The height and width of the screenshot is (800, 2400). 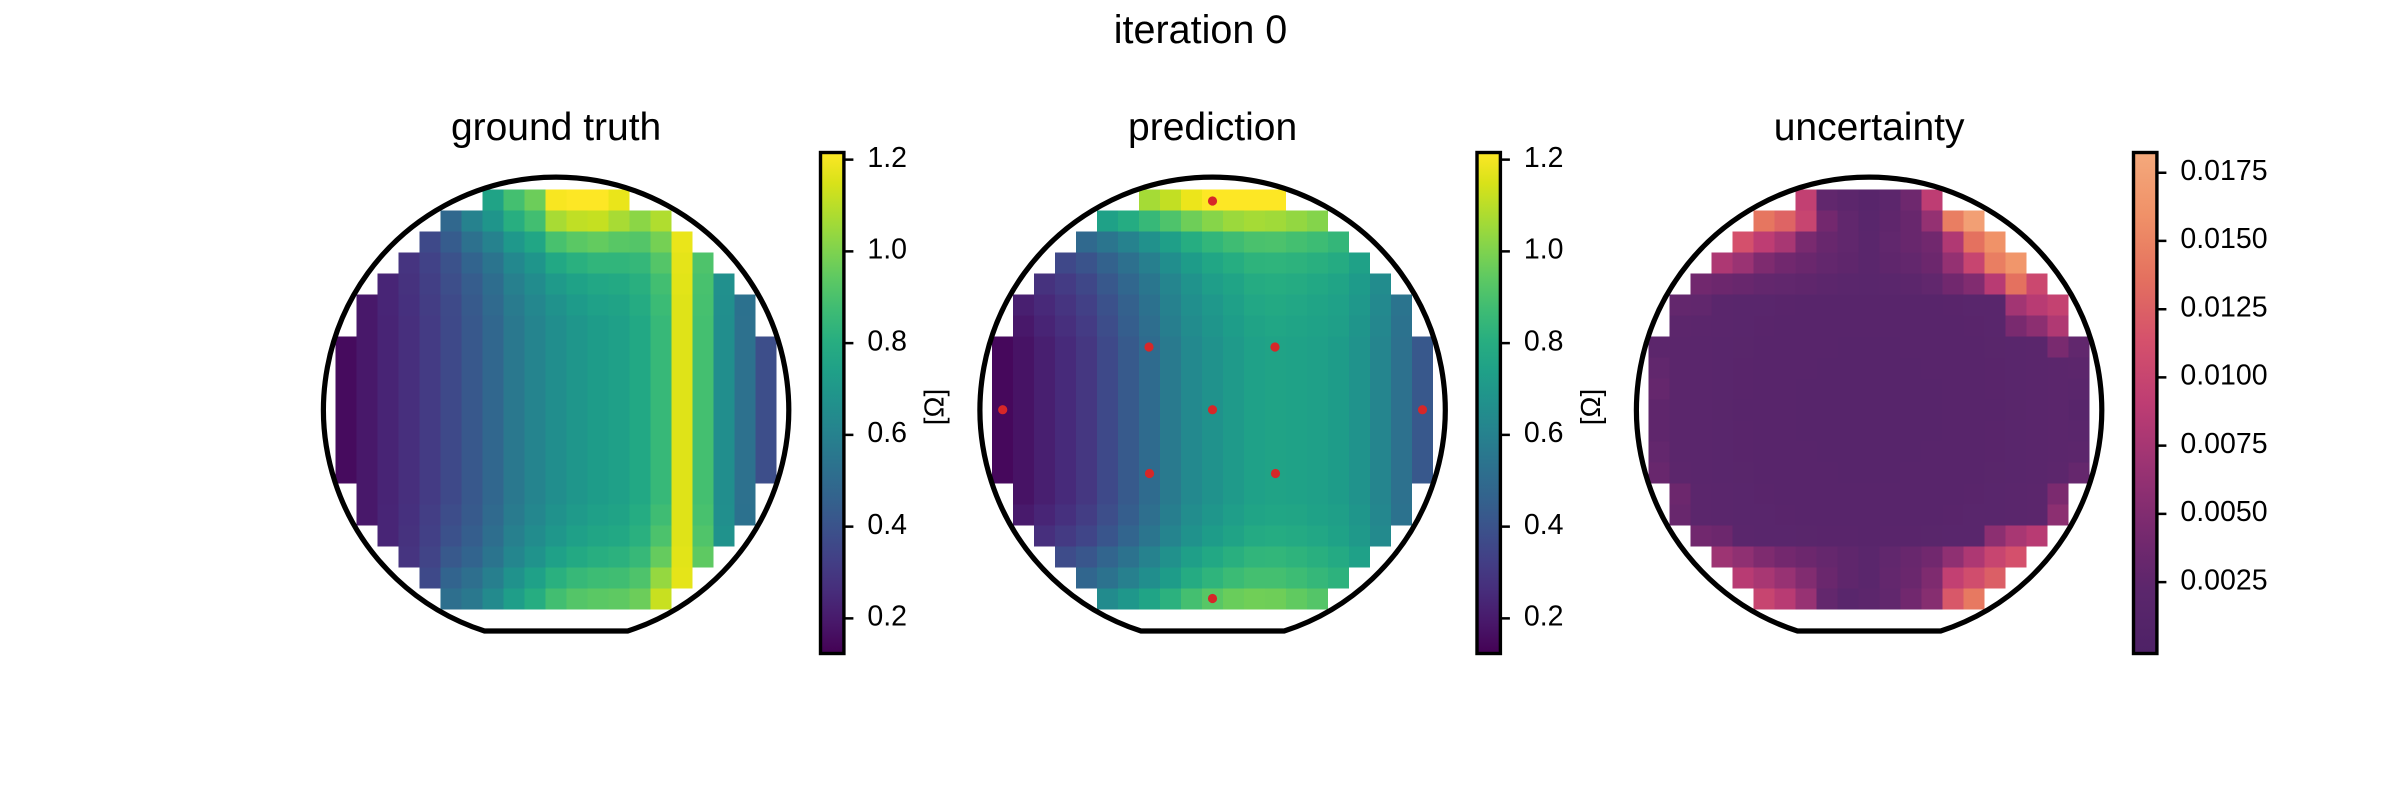 What do you see at coordinates (1212, 127) in the screenshot?
I see `svg-text: prediction` at bounding box center [1212, 127].